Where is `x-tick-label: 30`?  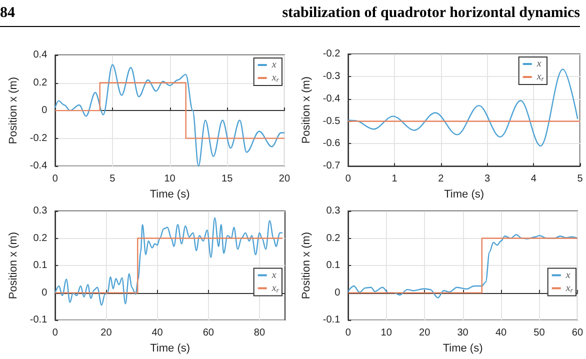 x-tick-label: 30 is located at coordinates (463, 333).